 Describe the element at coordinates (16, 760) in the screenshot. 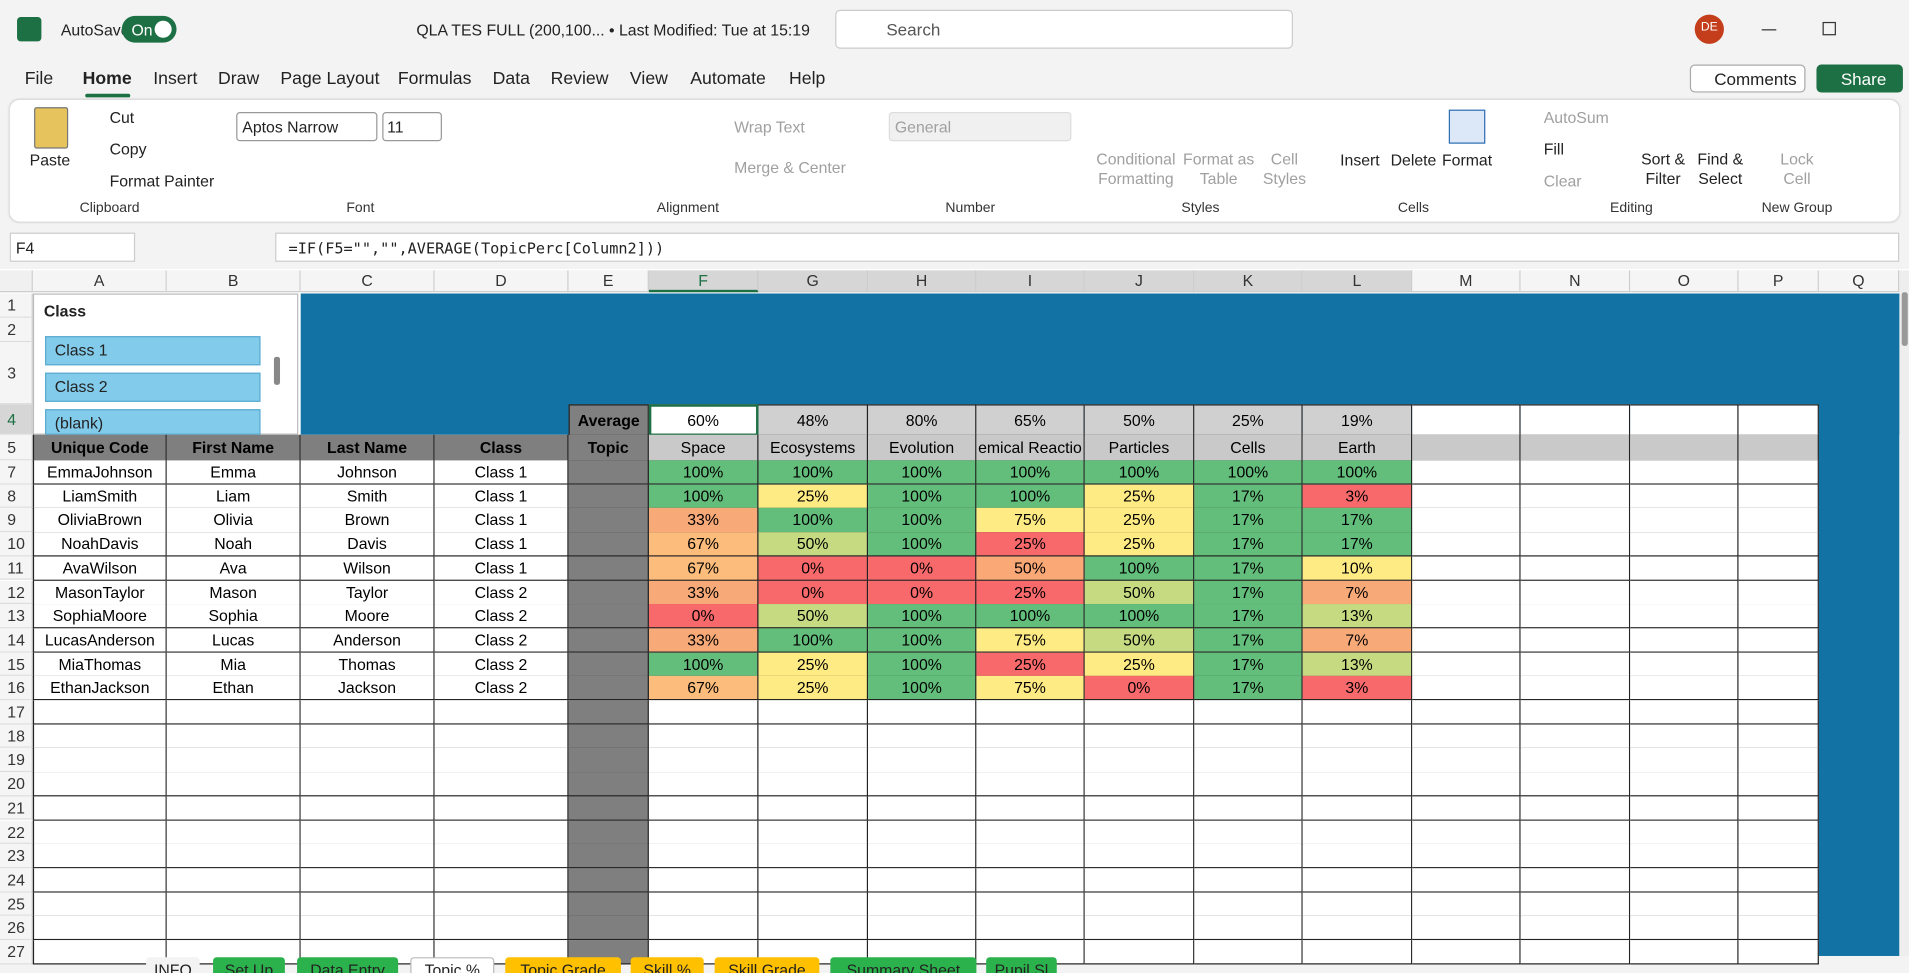

I see `row-header: 19` at that location.